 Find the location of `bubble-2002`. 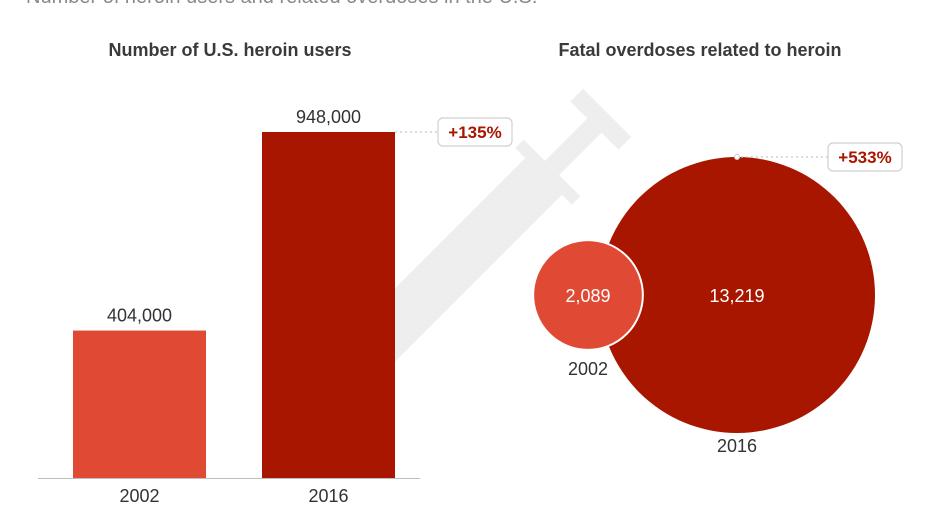

bubble-2002 is located at coordinates (588, 295).